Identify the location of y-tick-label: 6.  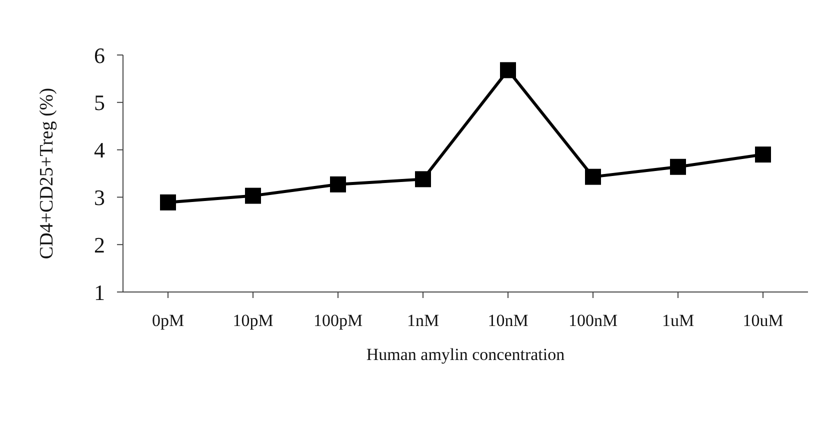
(99, 55).